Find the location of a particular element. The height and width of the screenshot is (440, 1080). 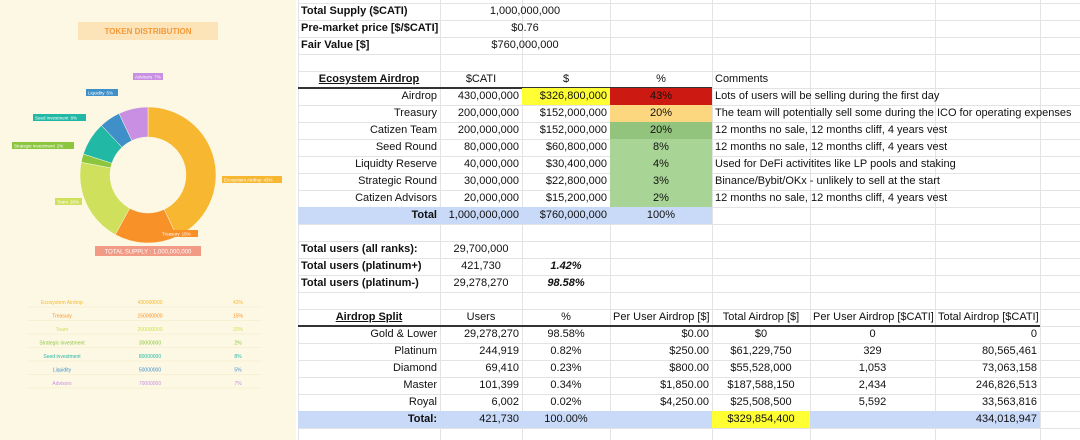

table-name: Treasury is located at coordinates (62, 317).